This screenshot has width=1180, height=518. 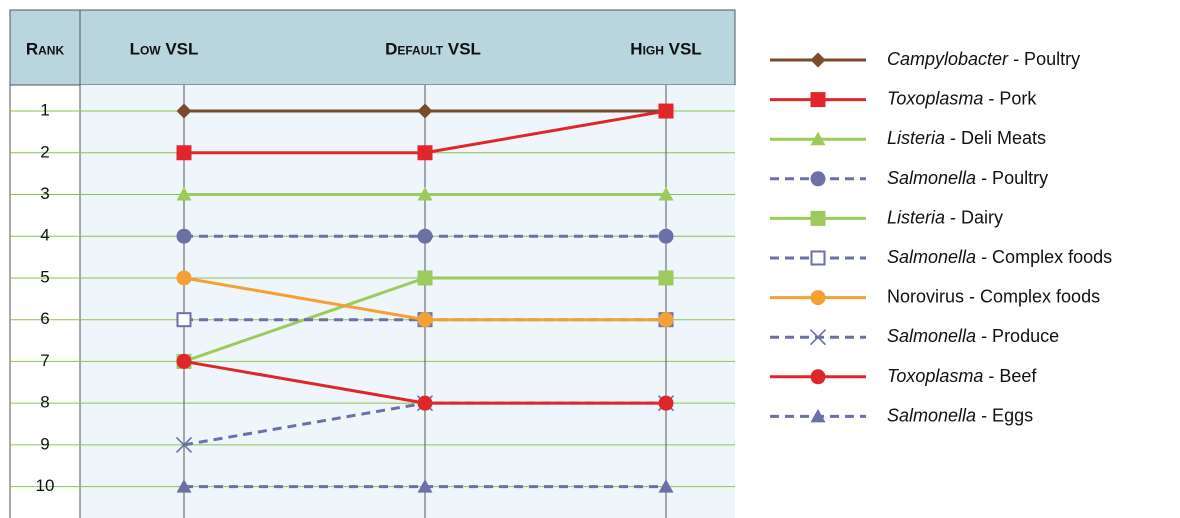 I want to click on legend-label: Listeria - Dairy, so click(x=945, y=217).